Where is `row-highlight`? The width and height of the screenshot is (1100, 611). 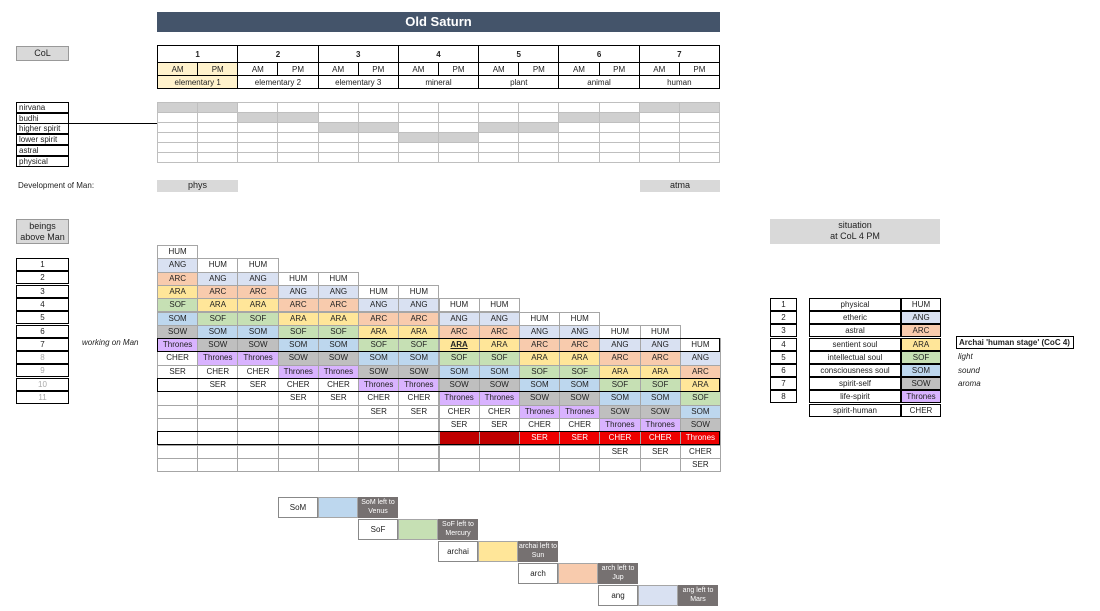 row-highlight is located at coordinates (438, 345).